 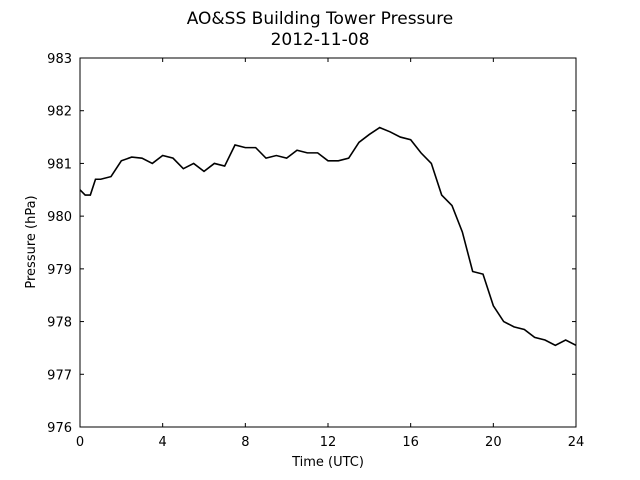 I want to click on y-tick-label: 983, so click(x=59, y=59).